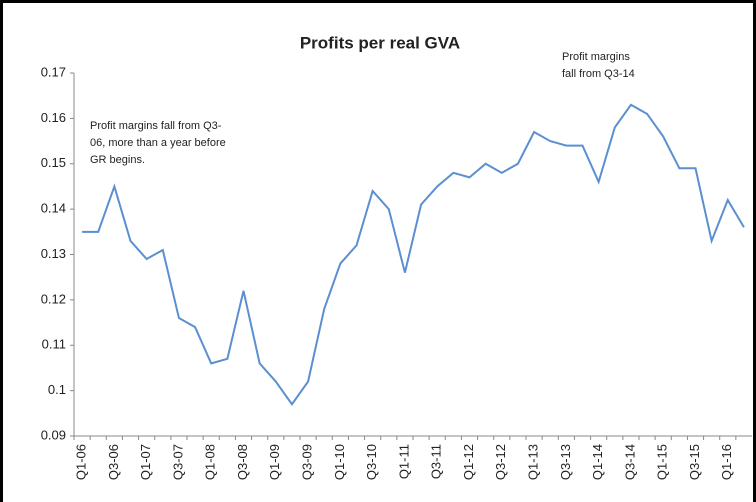 Image resolution: width=756 pixels, height=502 pixels. I want to click on x-tick-label: Q1-16, so click(726, 462).